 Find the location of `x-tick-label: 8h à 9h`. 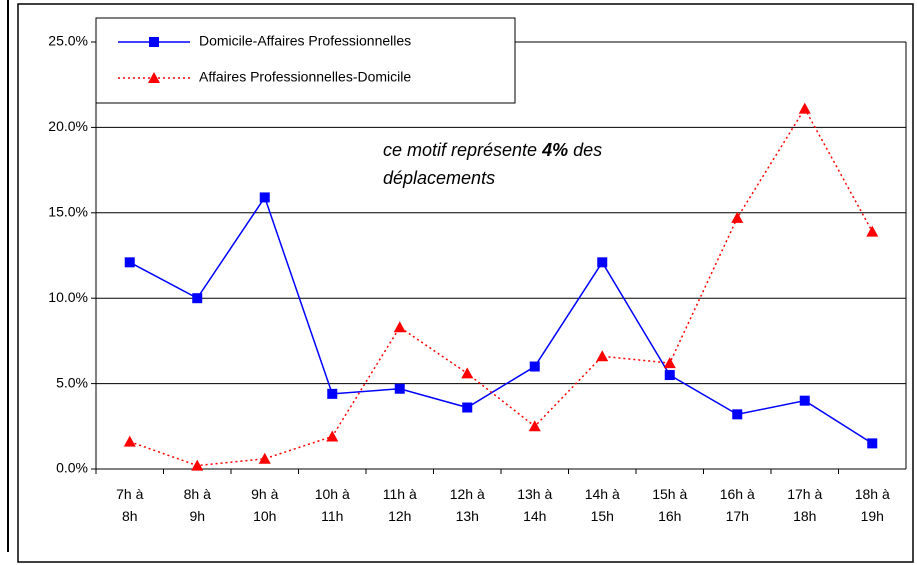

x-tick-label: 8h à 9h is located at coordinates (197, 505).